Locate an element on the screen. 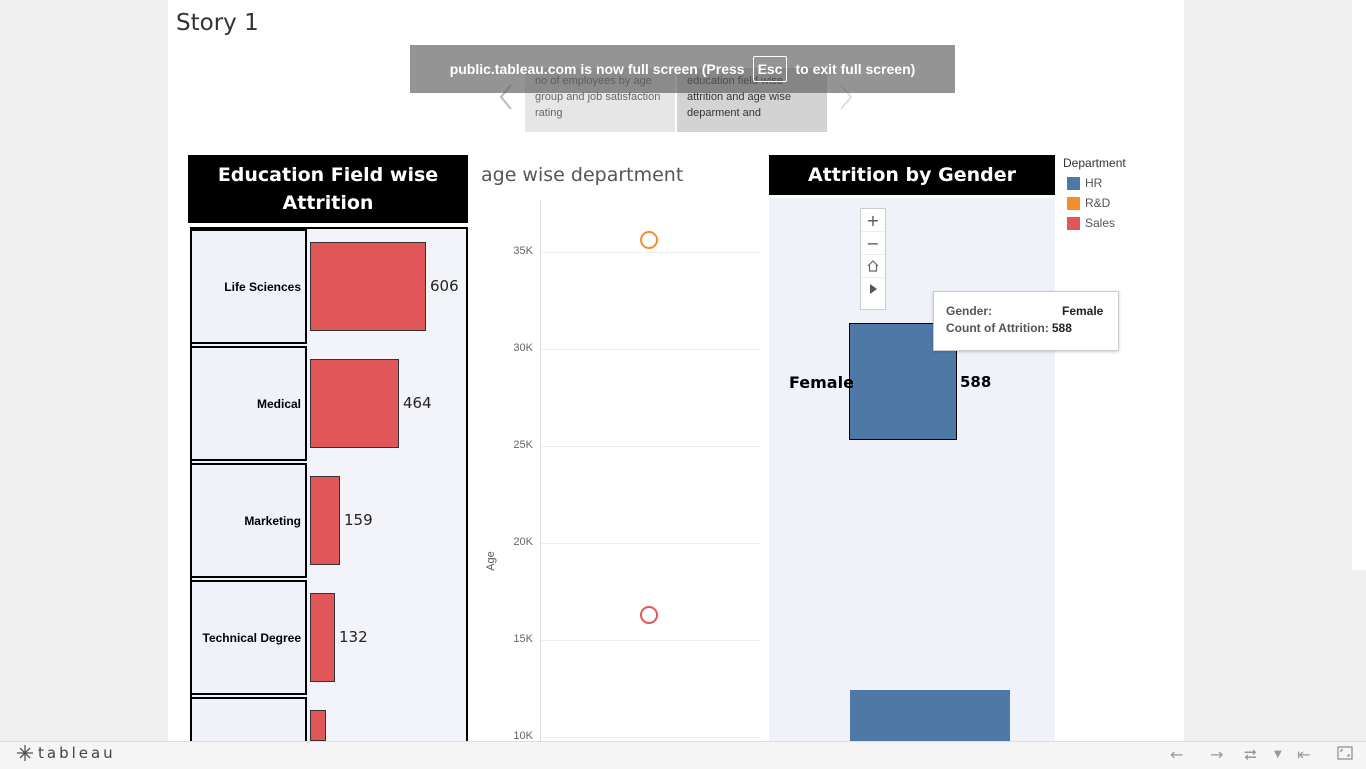 The width and height of the screenshot is (1366, 769). revert-dropdown-icon: ▼ is located at coordinates (1278, 754).